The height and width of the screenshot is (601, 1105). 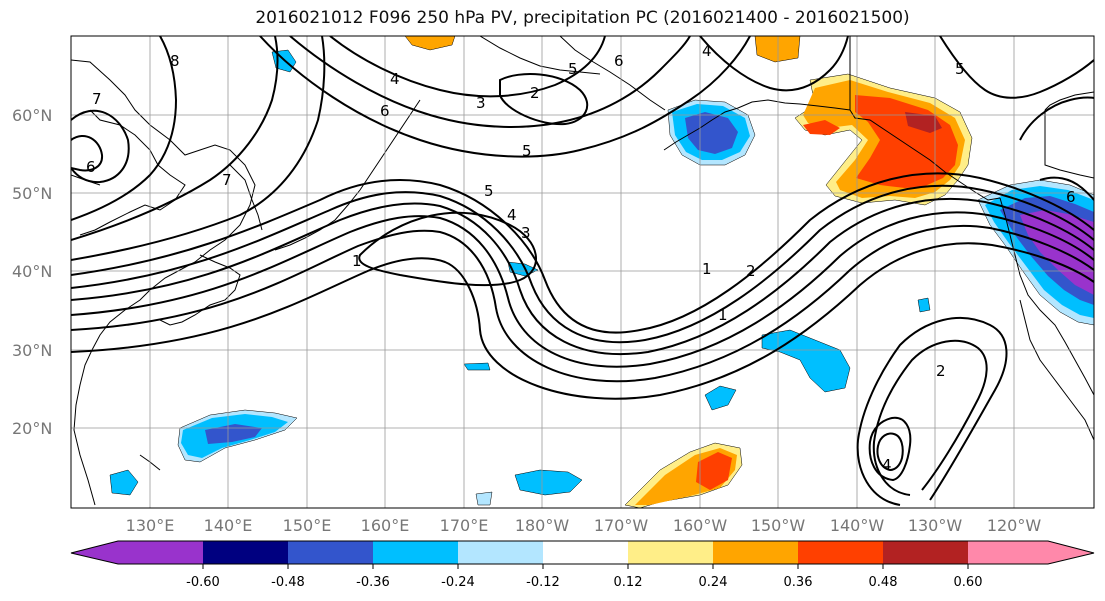 What do you see at coordinates (925, 118) in the screenshot?
I see `coastline-alaska` at bounding box center [925, 118].